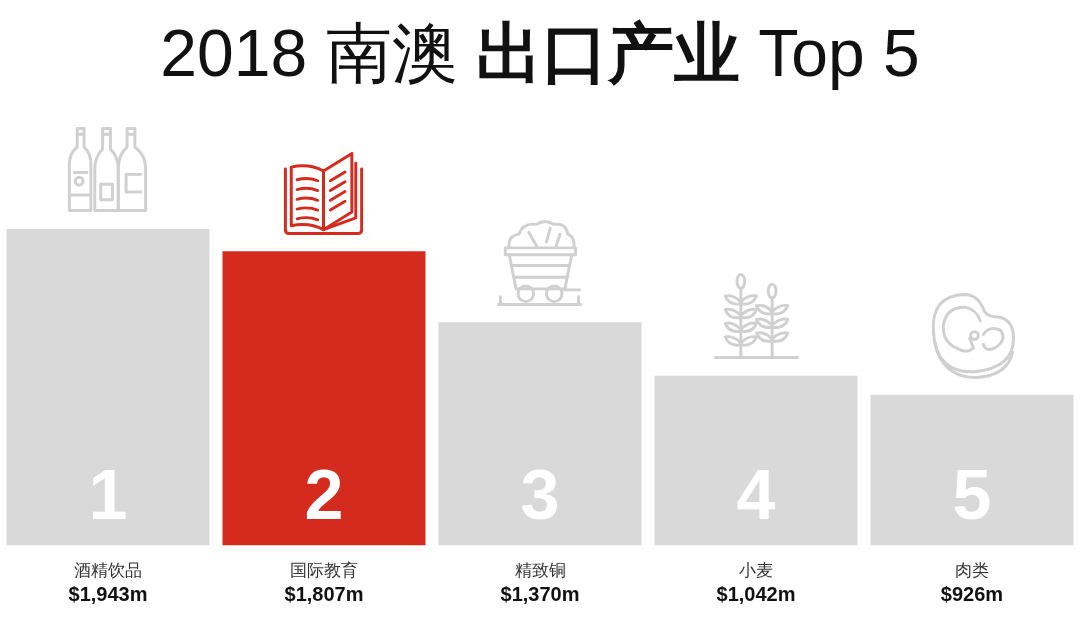 Image resolution: width=1080 pixels, height=631 pixels. Describe the element at coordinates (972, 594) in the screenshot. I see `data-label: $926m` at that location.